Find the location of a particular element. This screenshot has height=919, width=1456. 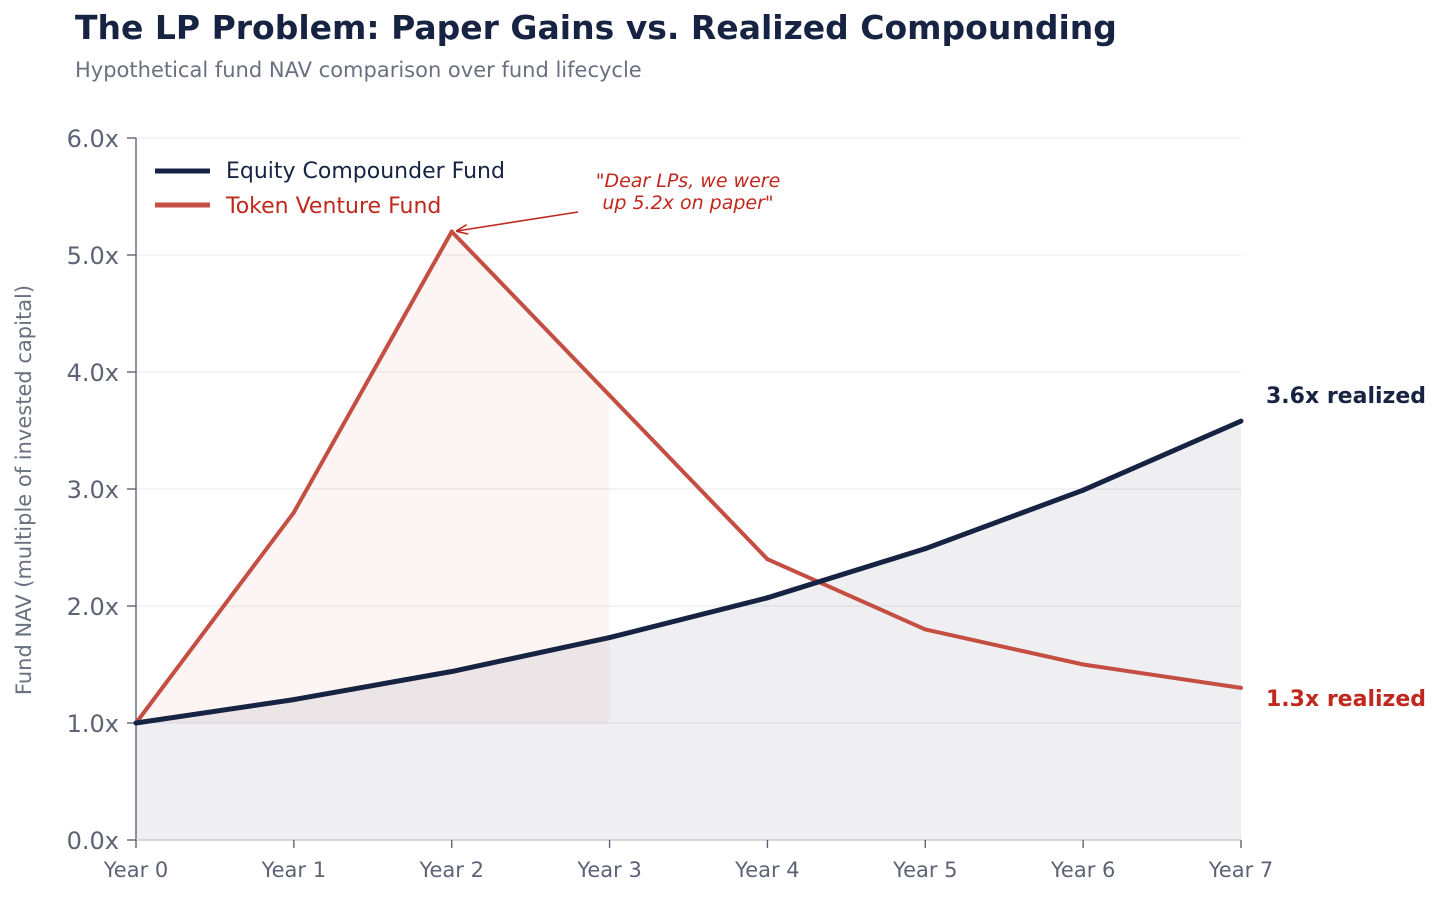

y-tick-label: 1.0x is located at coordinates (93, 724).